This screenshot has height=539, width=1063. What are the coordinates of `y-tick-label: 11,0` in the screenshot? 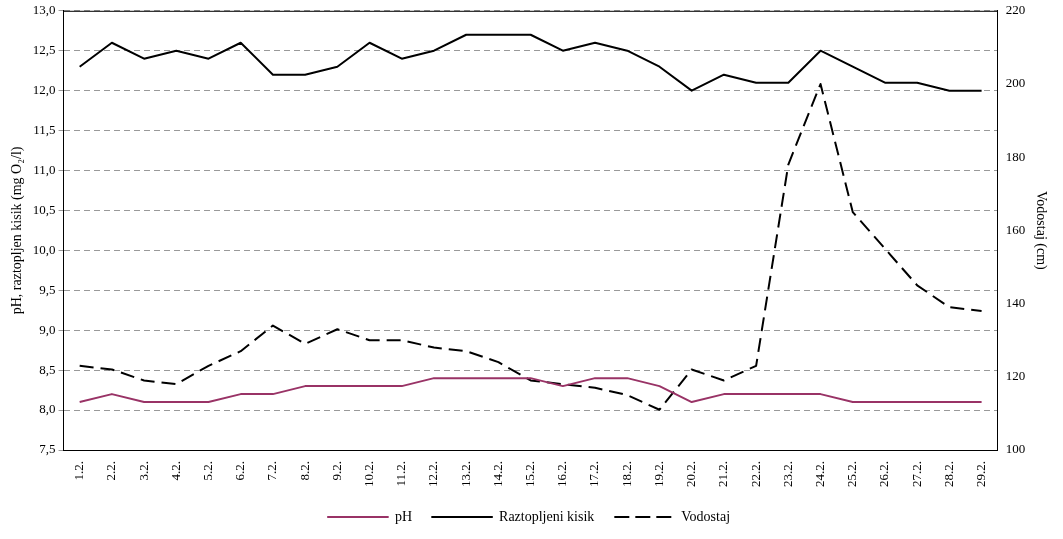 It's located at (44, 169).